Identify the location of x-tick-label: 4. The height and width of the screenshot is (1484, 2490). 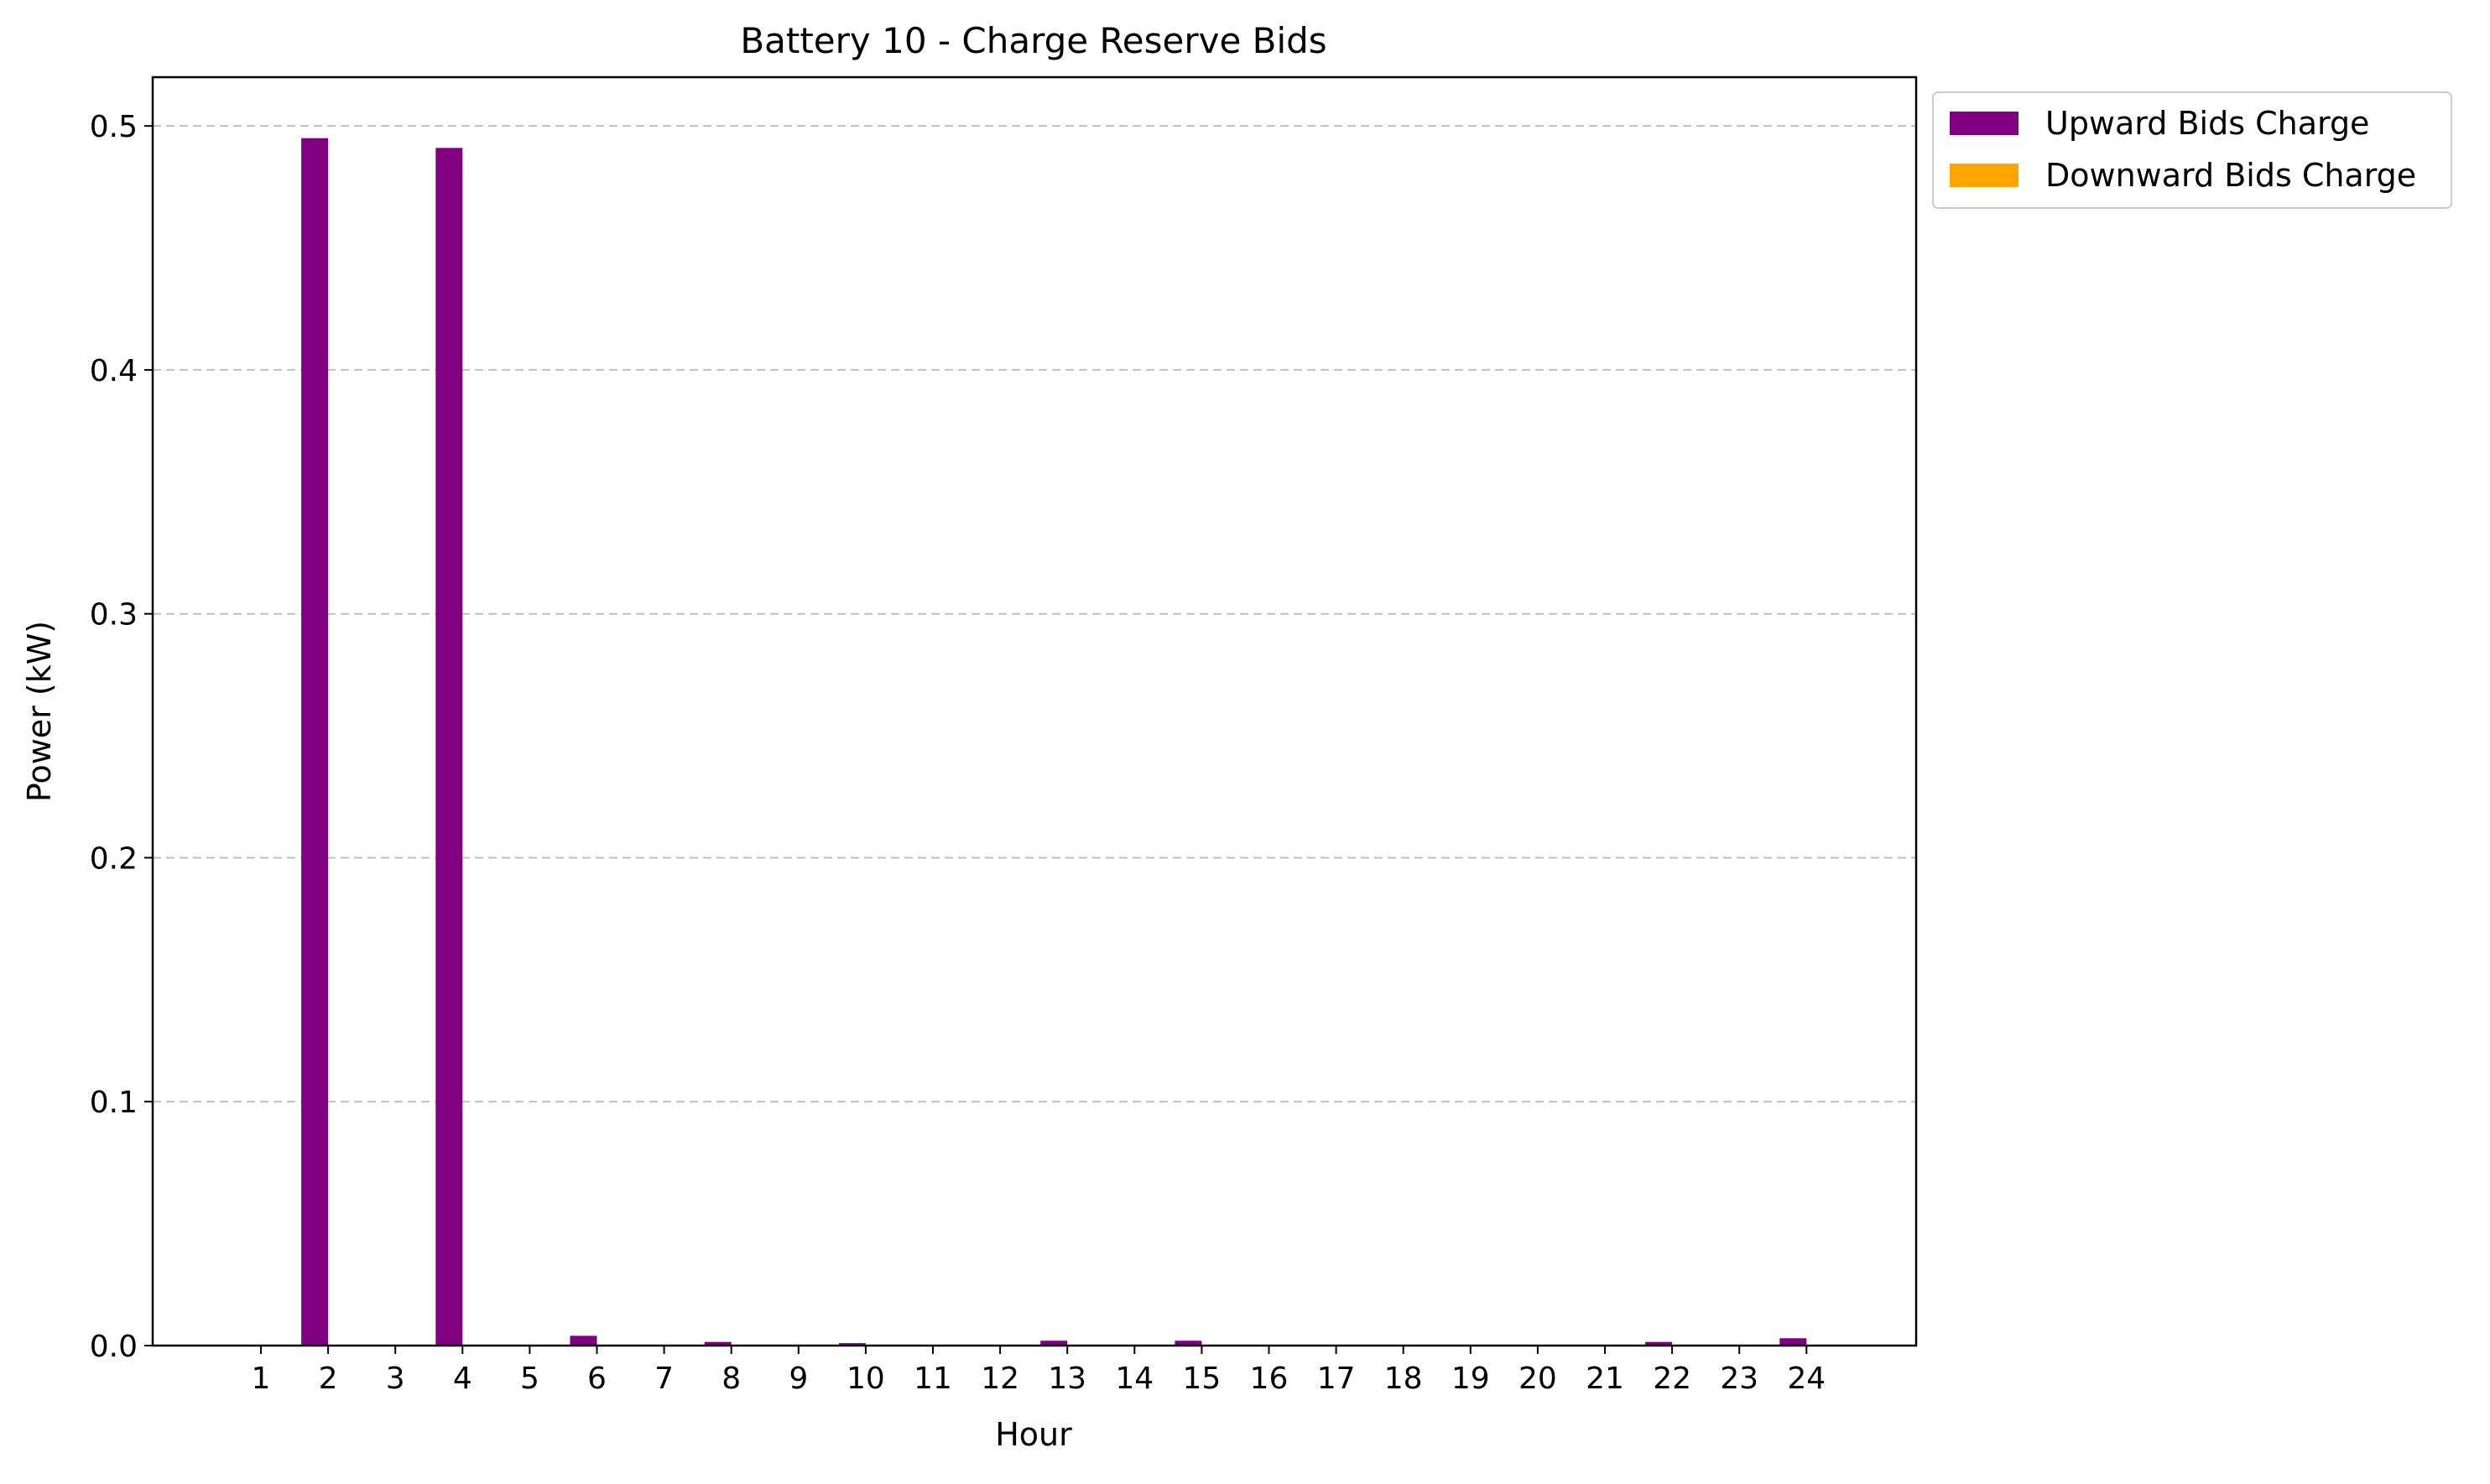
(462, 1379).